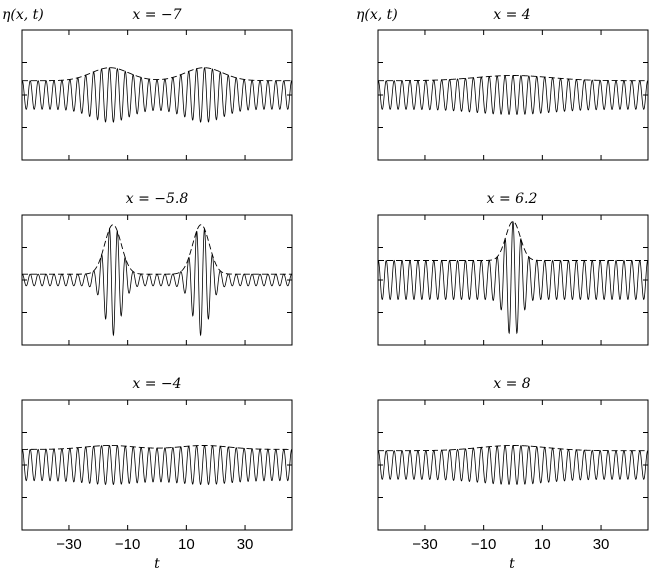 The height and width of the screenshot is (571, 651). What do you see at coordinates (156, 384) in the screenshot?
I see `panel-title-5: x = −4` at bounding box center [156, 384].